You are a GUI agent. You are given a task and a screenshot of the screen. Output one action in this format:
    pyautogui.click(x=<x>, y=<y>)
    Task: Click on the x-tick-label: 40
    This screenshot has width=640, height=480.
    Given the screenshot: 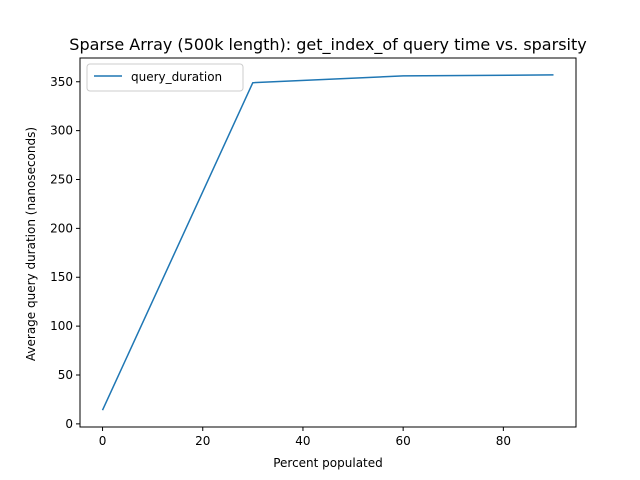 What is the action you would take?
    pyautogui.click(x=302, y=441)
    